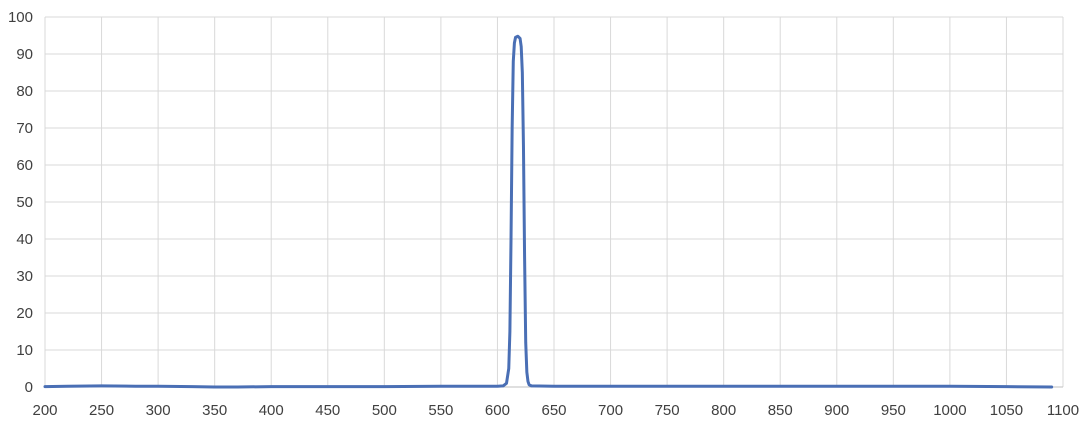 The image size is (1086, 425). What do you see at coordinates (24, 91) in the screenshot?
I see `y-tick-label: 80` at bounding box center [24, 91].